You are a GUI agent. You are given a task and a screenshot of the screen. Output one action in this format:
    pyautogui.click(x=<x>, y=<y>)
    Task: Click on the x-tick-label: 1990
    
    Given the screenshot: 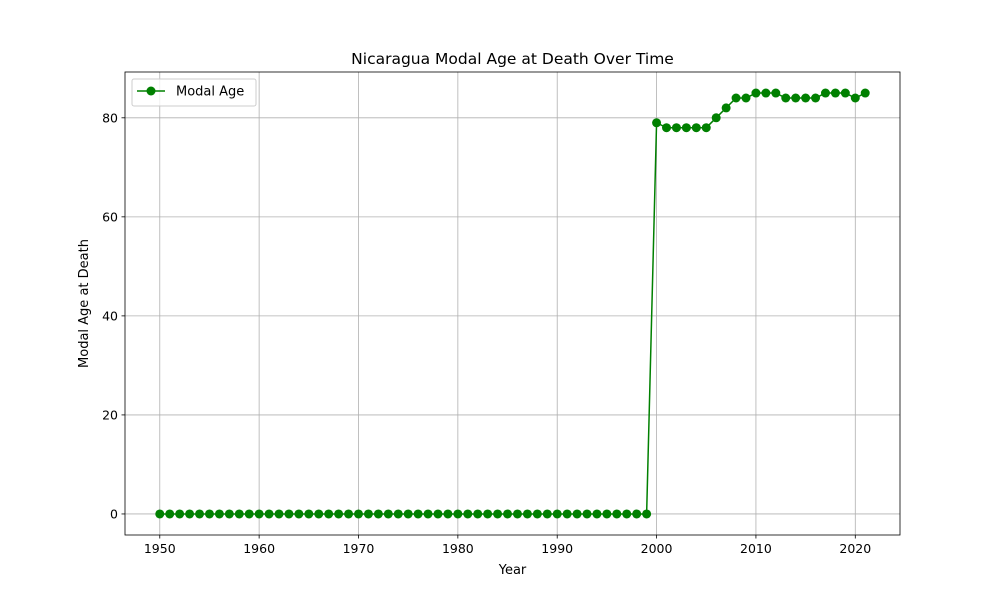 What is the action you would take?
    pyautogui.click(x=557, y=548)
    